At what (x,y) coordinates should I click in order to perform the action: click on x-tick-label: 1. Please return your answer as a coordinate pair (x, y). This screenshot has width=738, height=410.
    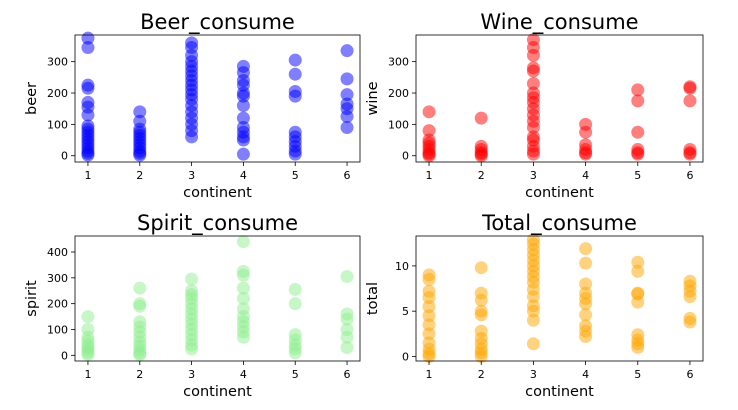
    Looking at the image, I should click on (429, 175).